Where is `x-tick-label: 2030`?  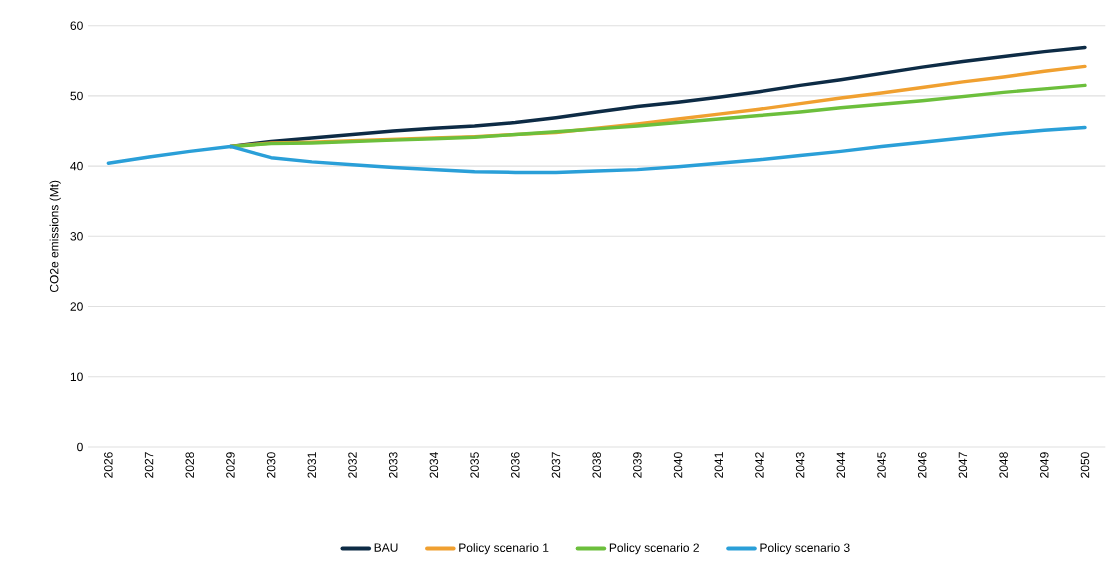
x-tick-label: 2030 is located at coordinates (271, 465).